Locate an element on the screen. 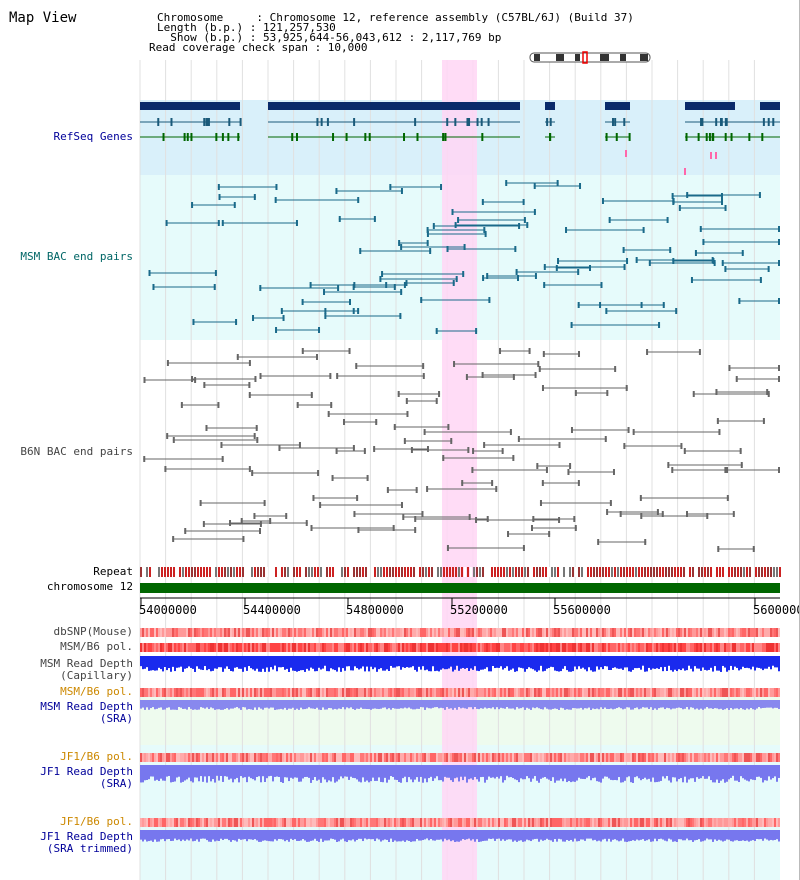  ideogram-band is located at coordinates (644, 57).